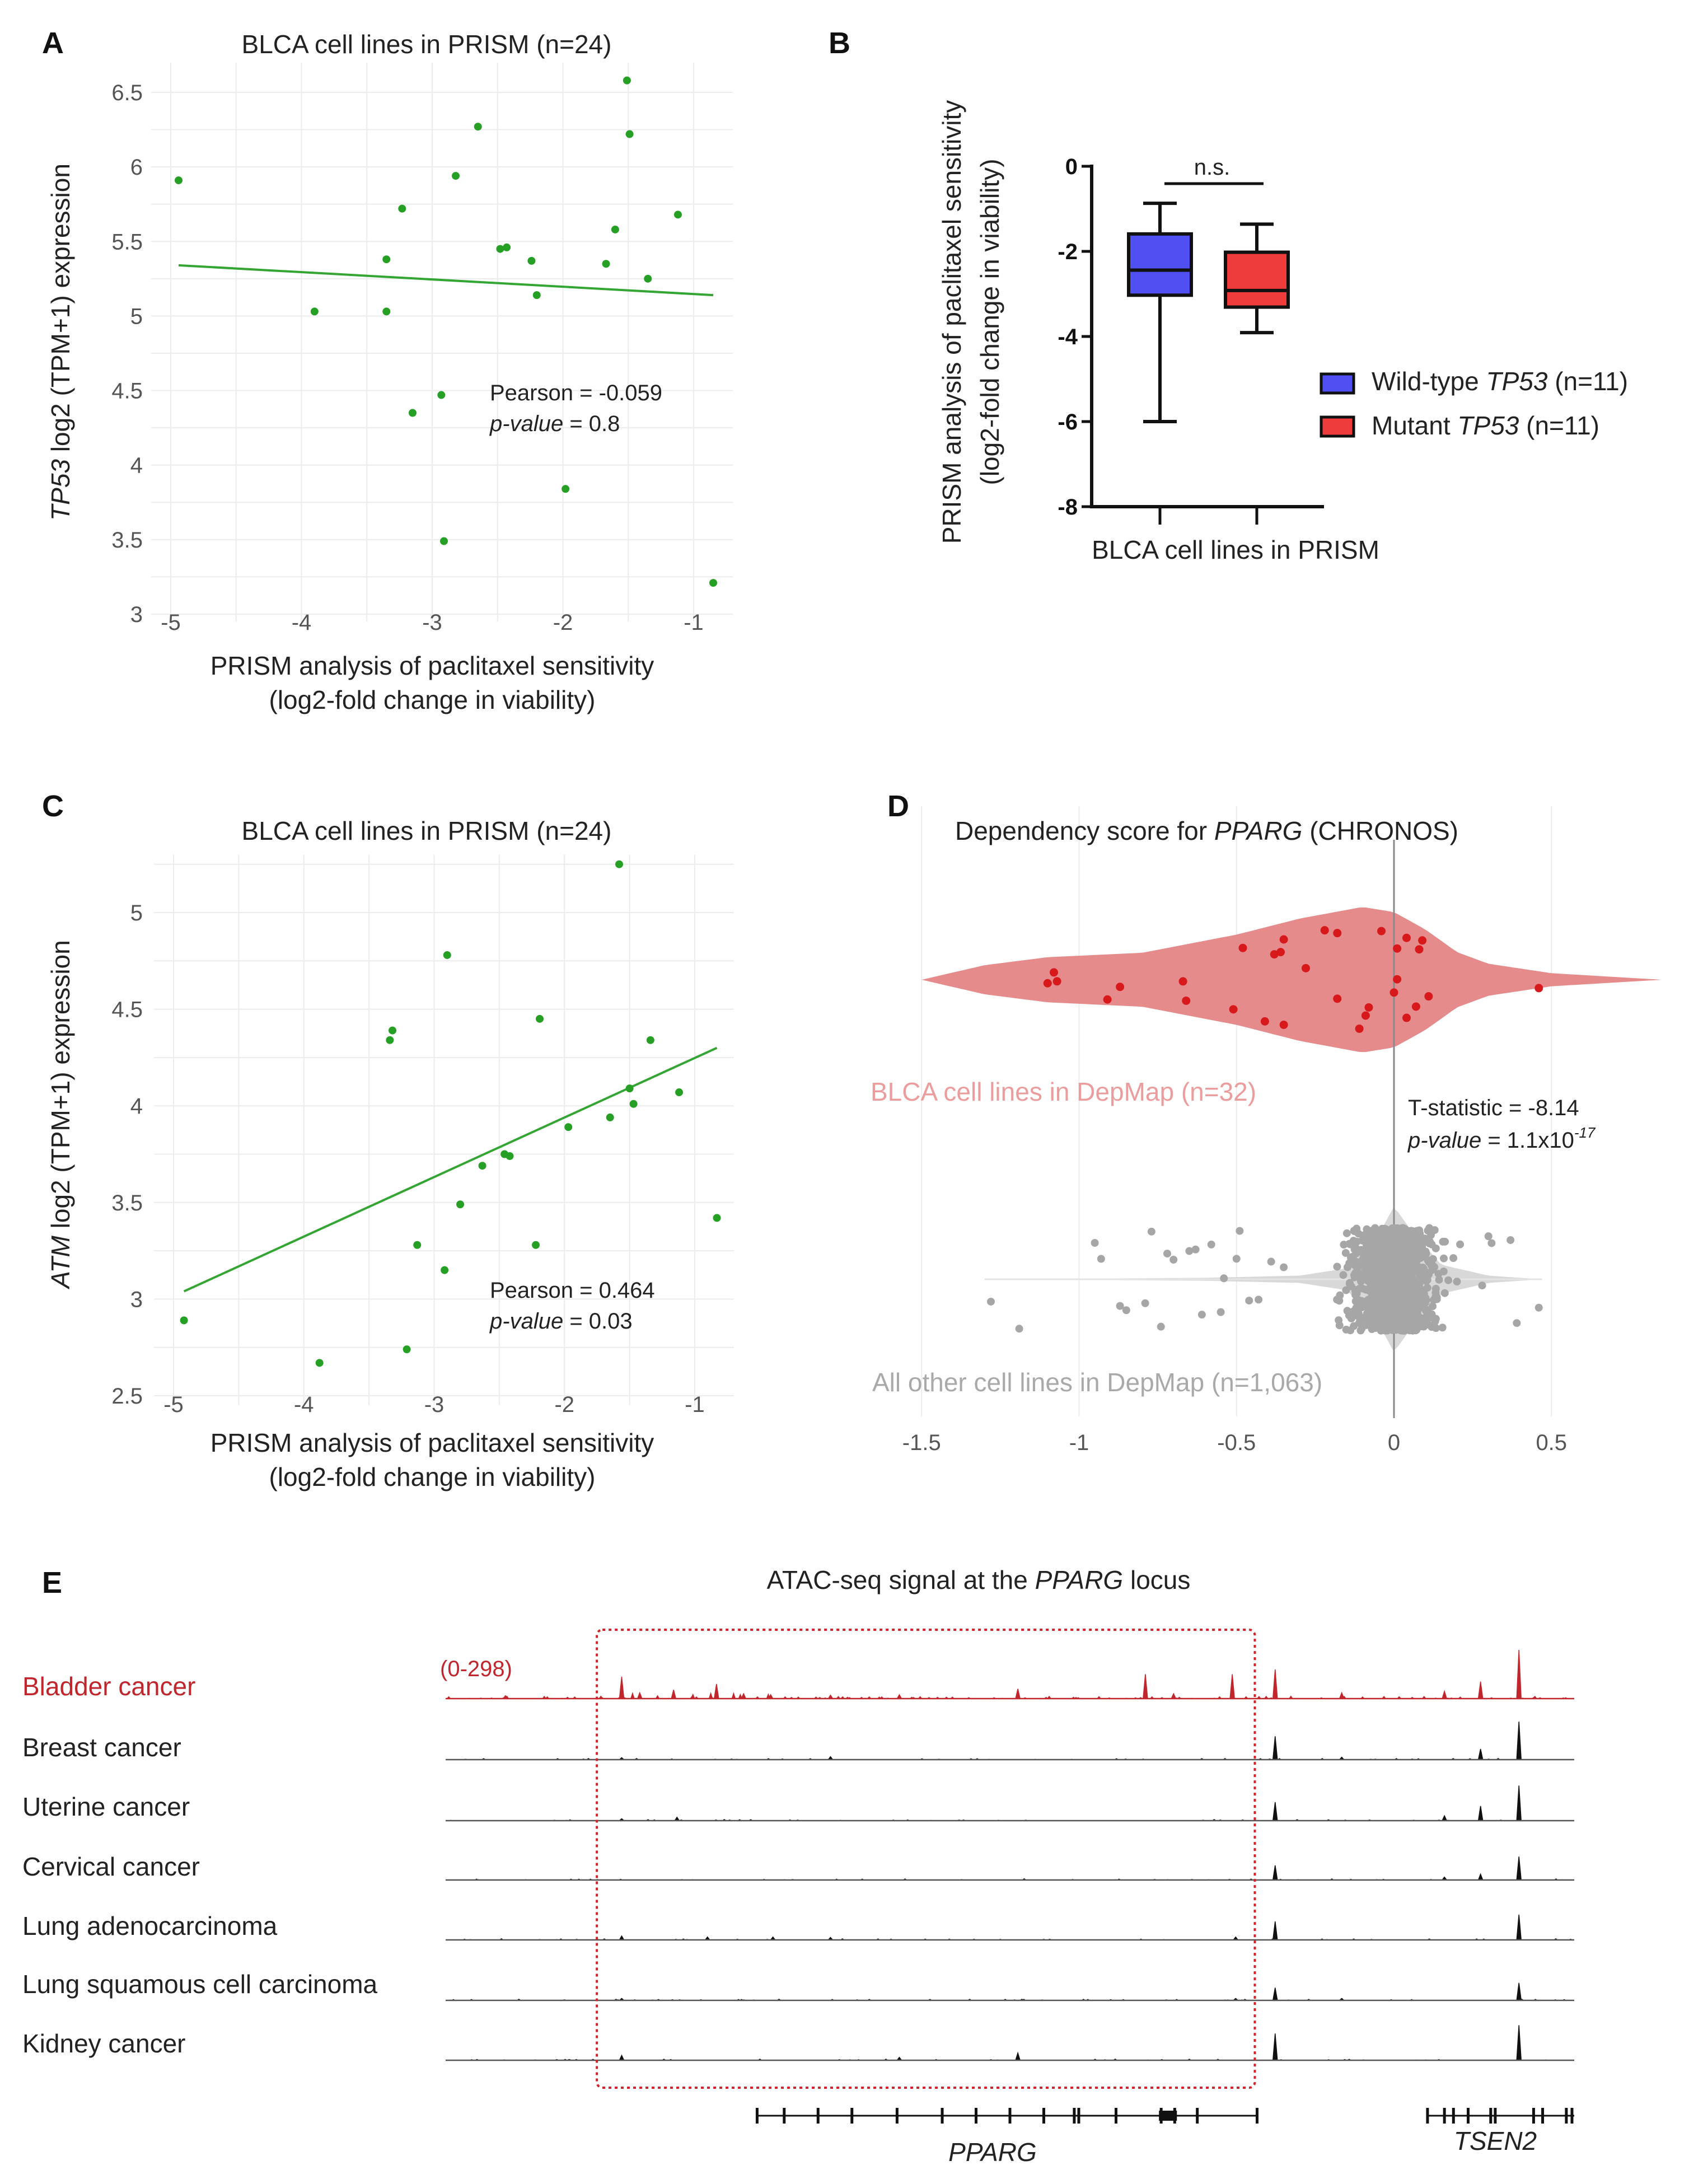  Describe the element at coordinates (564, 1404) in the screenshot. I see `x-tick-label: -2` at that location.